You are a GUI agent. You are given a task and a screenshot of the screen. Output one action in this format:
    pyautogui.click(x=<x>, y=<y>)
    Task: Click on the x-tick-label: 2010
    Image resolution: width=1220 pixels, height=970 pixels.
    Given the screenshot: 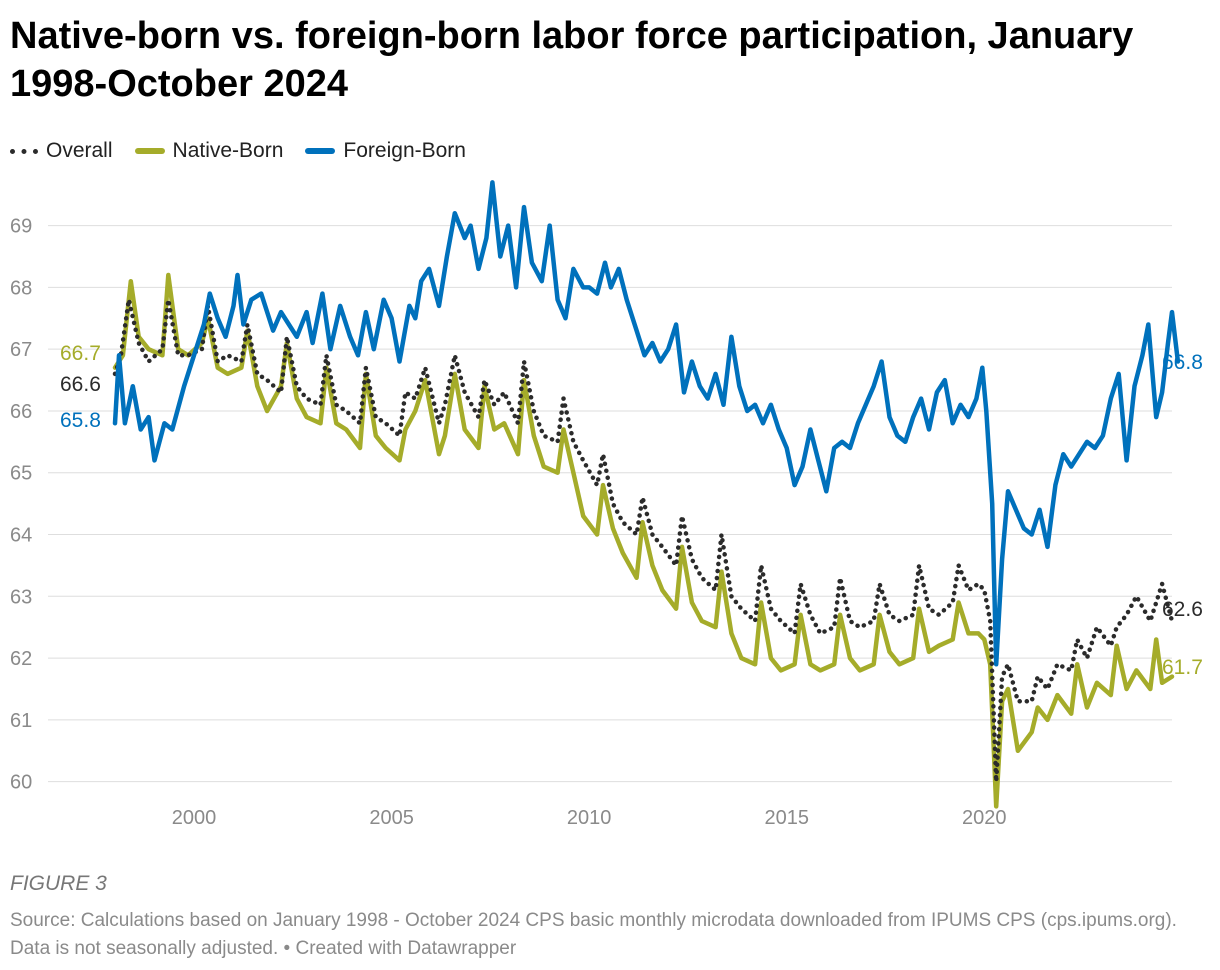 What is the action you would take?
    pyautogui.click(x=589, y=818)
    